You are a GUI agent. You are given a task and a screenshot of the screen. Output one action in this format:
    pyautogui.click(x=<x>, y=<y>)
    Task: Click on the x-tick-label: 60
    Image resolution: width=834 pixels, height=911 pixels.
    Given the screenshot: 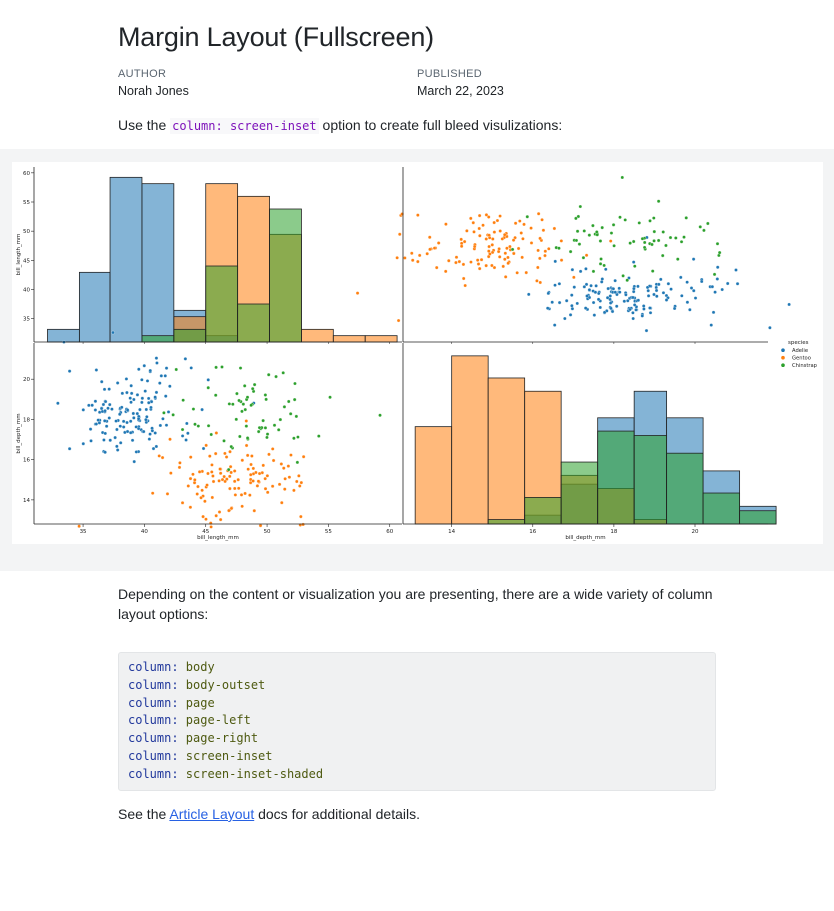 What is the action you would take?
    pyautogui.click(x=389, y=532)
    